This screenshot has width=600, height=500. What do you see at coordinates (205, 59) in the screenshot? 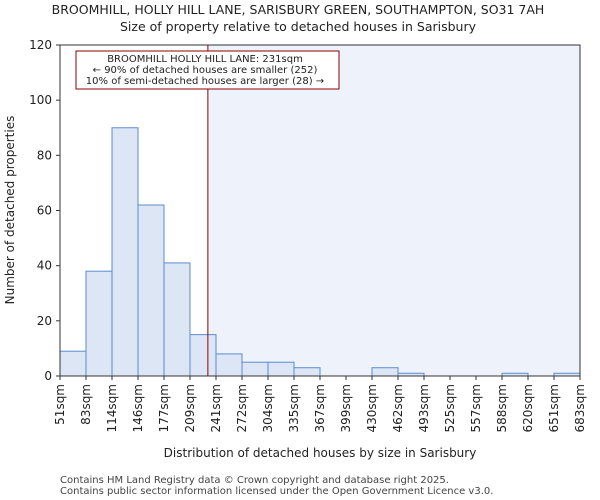
I see `annotation-line-1: BROOMHILL HOLLY HILL LANE: 231sqm` at bounding box center [205, 59].